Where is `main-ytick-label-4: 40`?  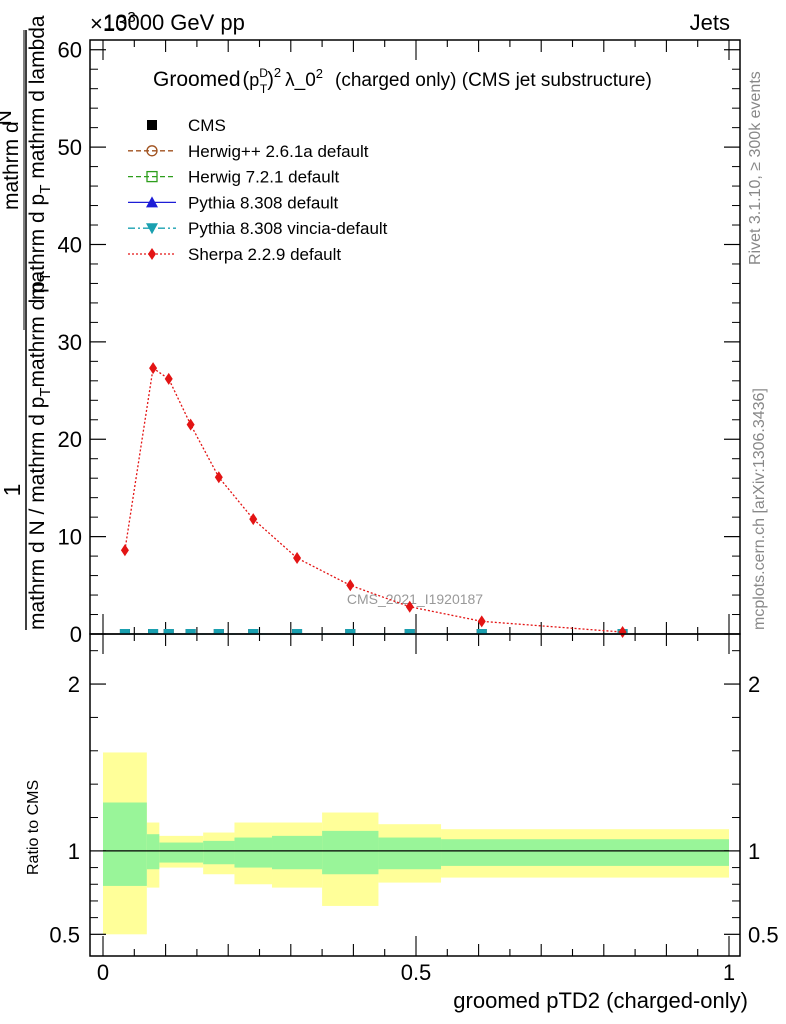 main-ytick-label-4: 40 is located at coordinates (70, 244).